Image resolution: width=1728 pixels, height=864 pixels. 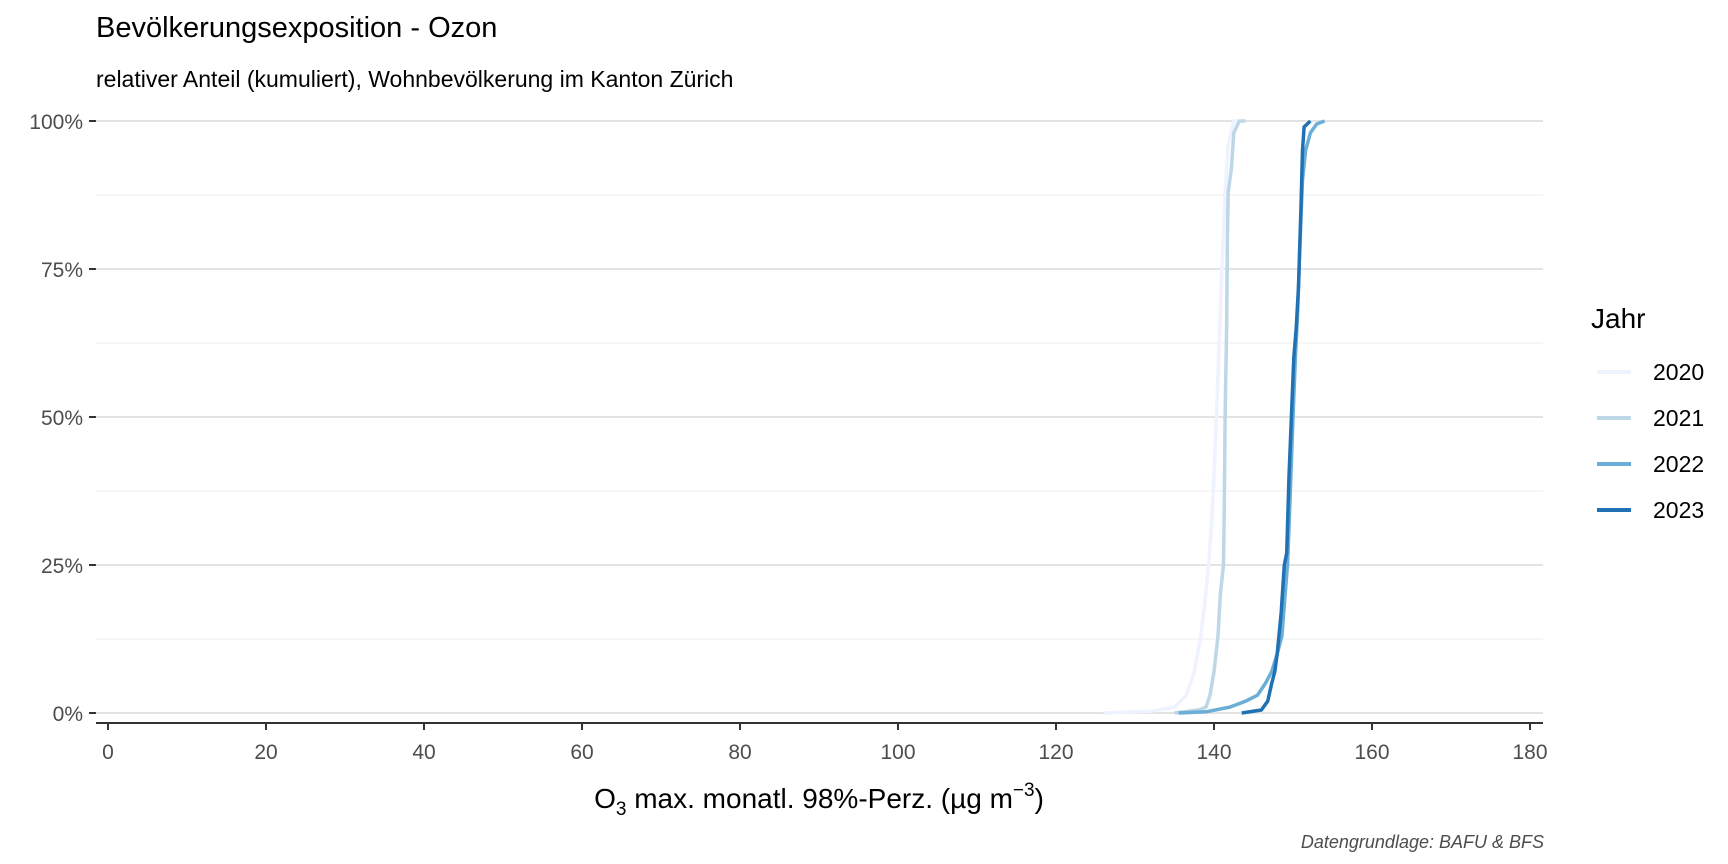 What do you see at coordinates (1210, 417) in the screenshot?
I see `series-line-2021` at bounding box center [1210, 417].